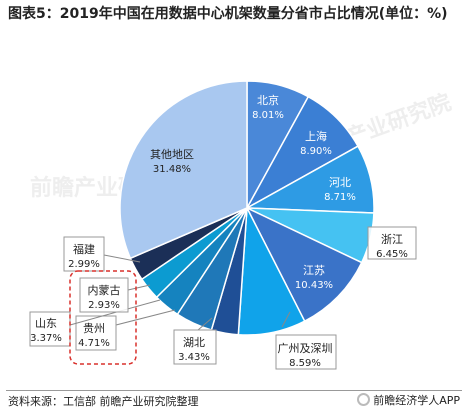 Image resolution: width=468 pixels, height=417 pixels. I want to click on slice-label-4: 江苏, so click(314, 270).